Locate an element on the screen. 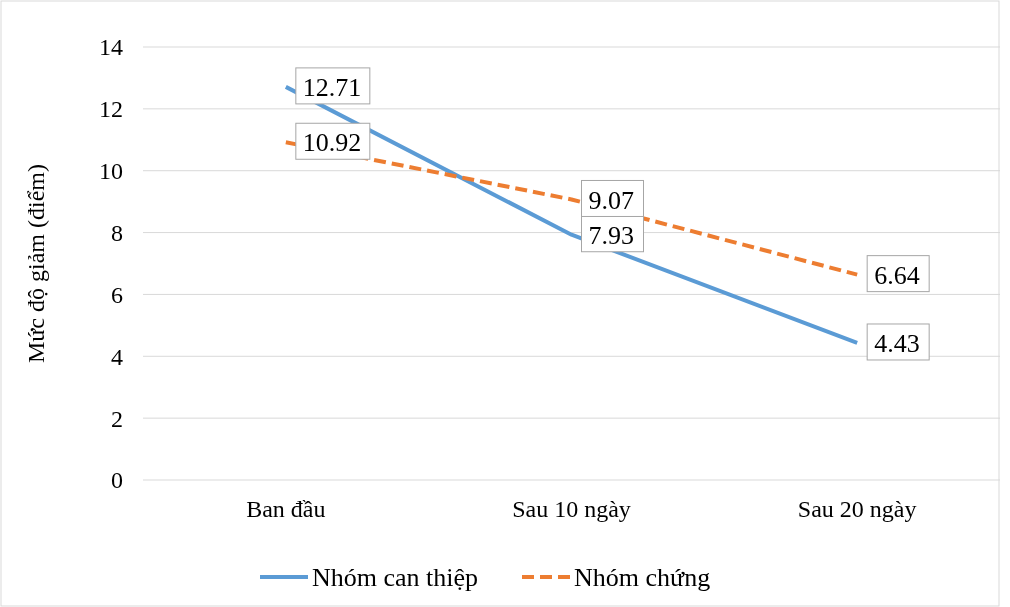 Image resolution: width=1010 pixels, height=607 pixels. y-tick-label: 14 is located at coordinates (111, 47).